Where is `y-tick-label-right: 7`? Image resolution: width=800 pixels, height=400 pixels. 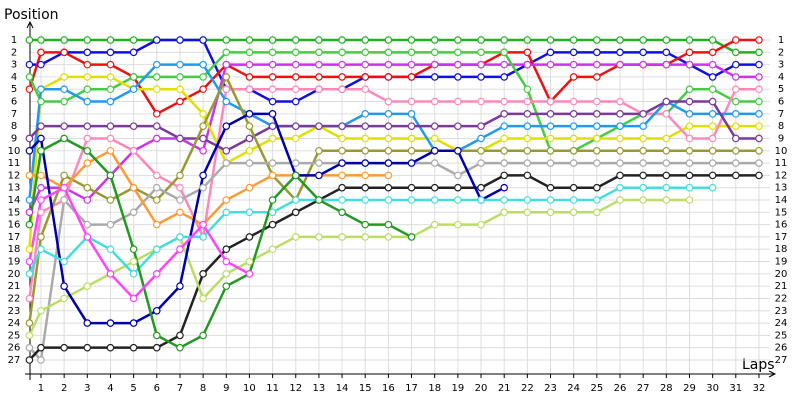 y-tick-label-right: 7 is located at coordinates (781, 114).